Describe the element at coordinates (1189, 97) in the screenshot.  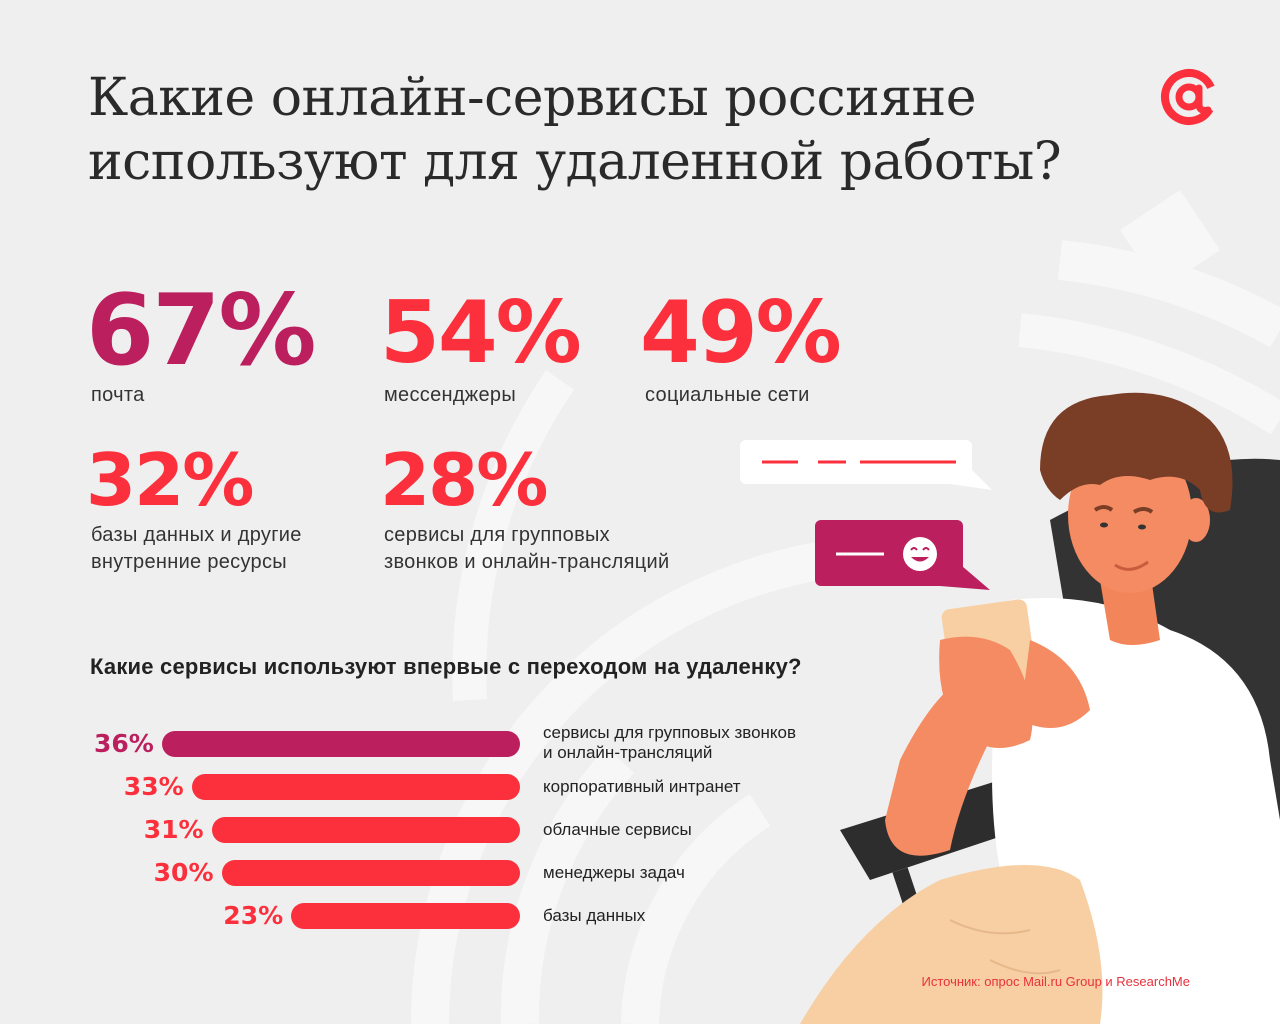
I see `at-sign-logo-icon` at that location.